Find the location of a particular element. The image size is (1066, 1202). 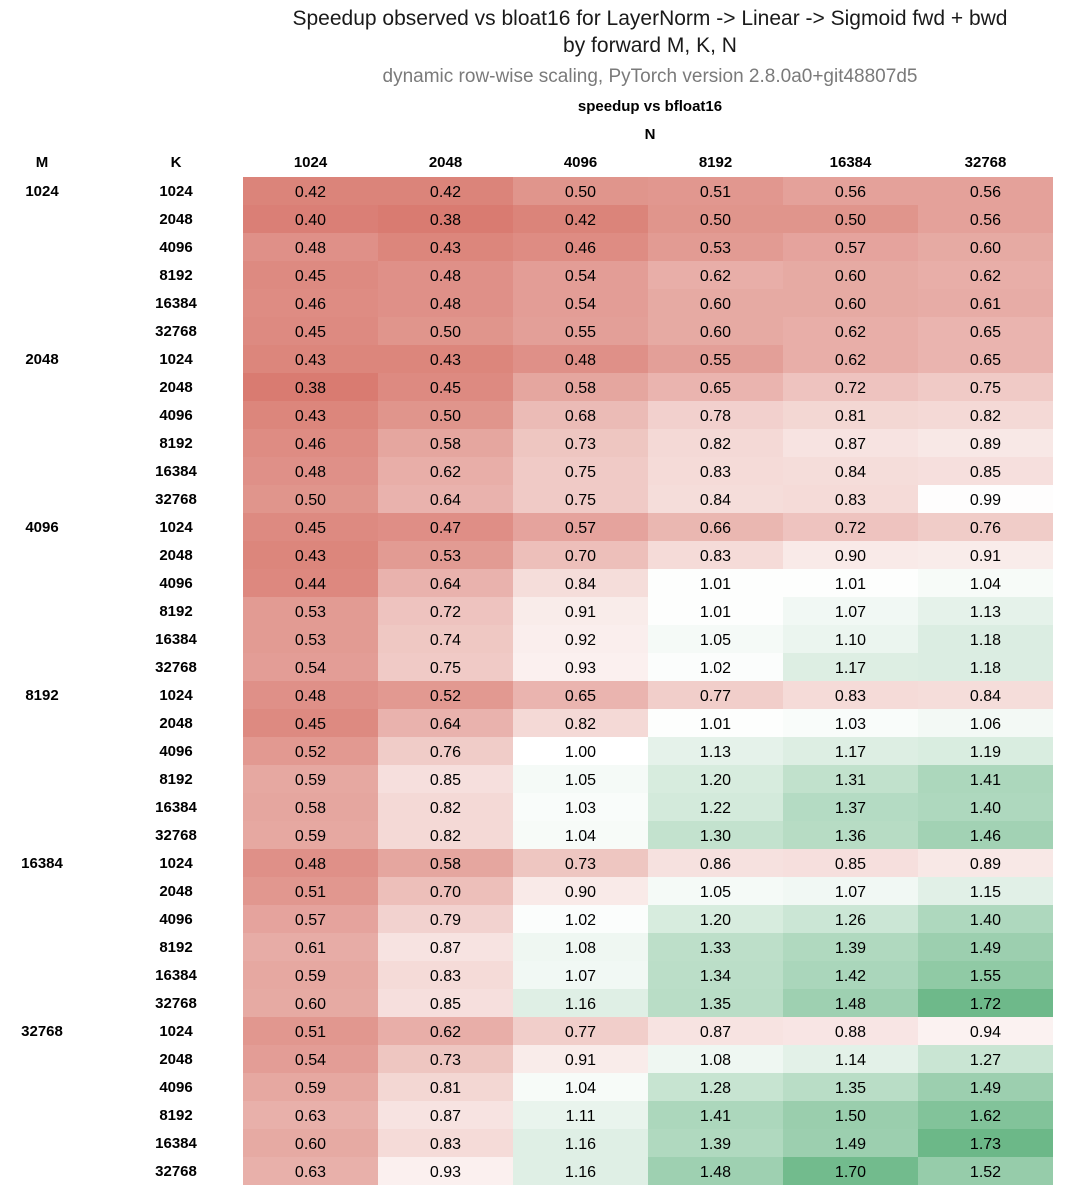

cell-value-label: 1.31 is located at coordinates (850, 780).